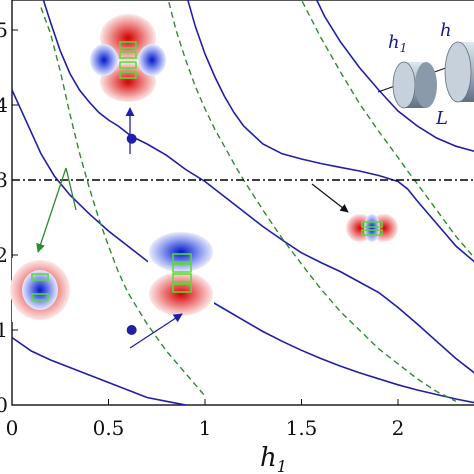  What do you see at coordinates (441, 118) in the screenshot?
I see `cylinder-label-length: L` at bounding box center [441, 118].